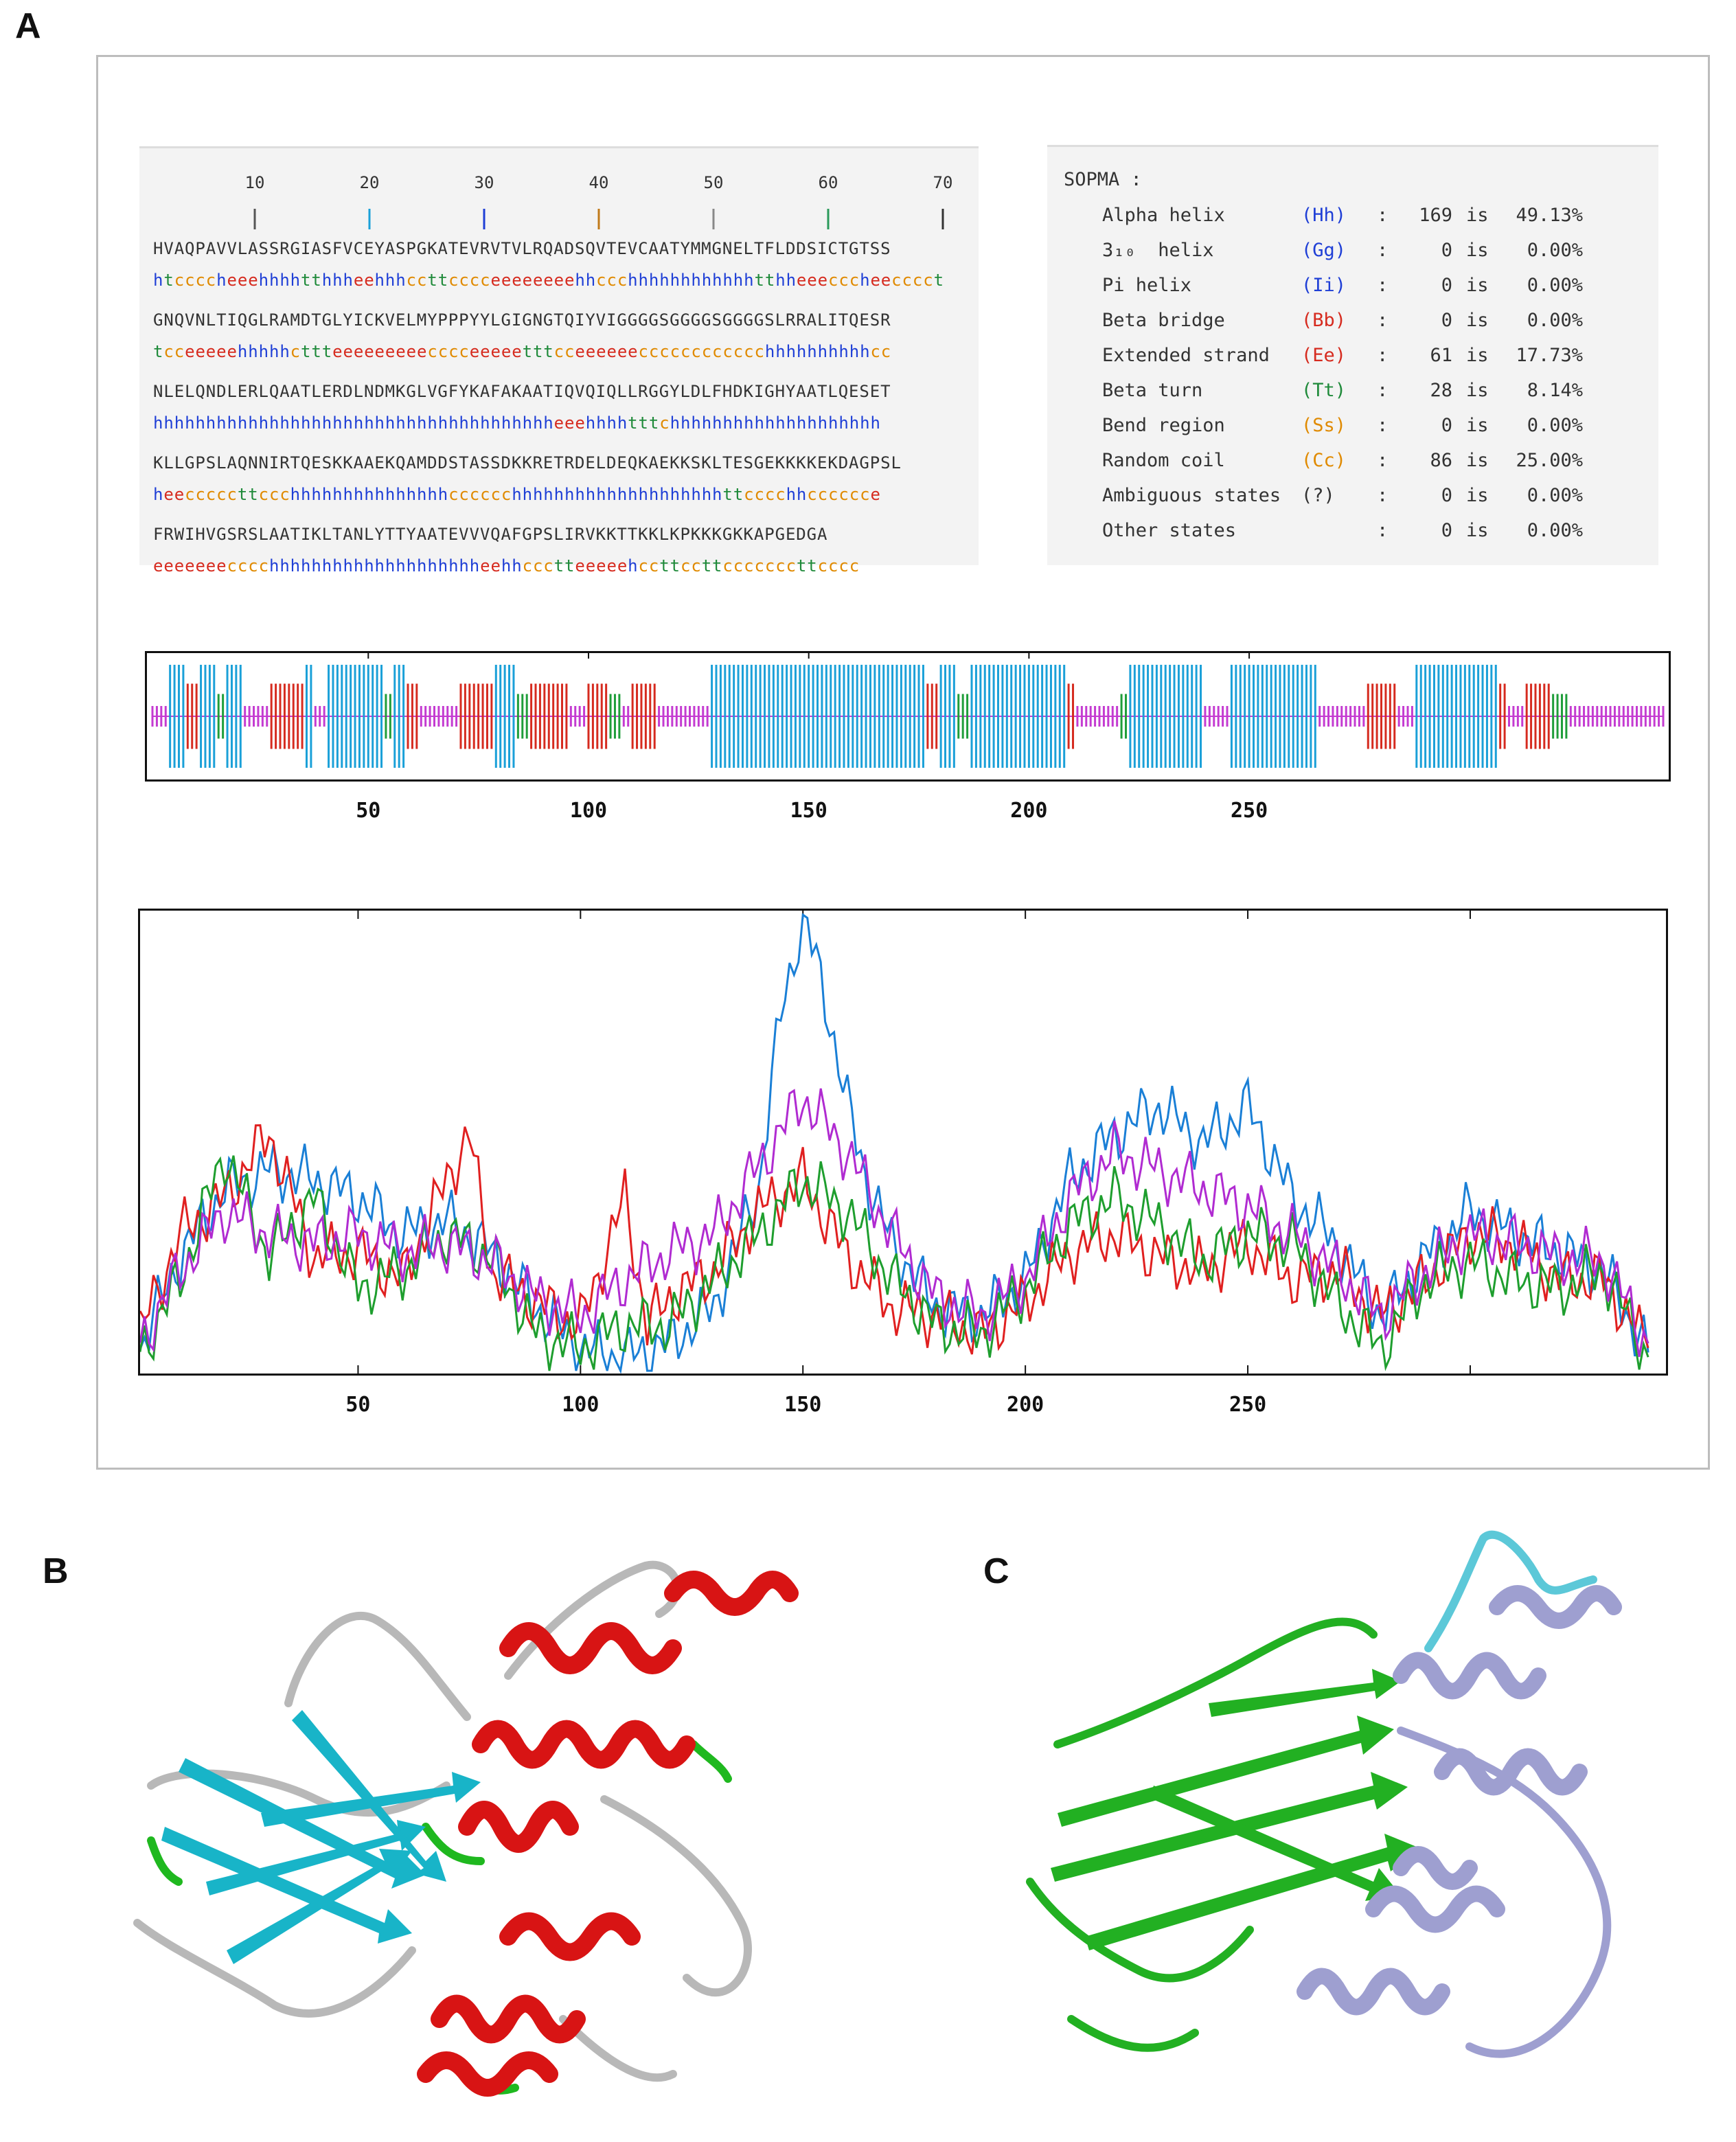  Describe the element at coordinates (1163, 425) in the screenshot. I see `sopma-name: Bend region` at that location.